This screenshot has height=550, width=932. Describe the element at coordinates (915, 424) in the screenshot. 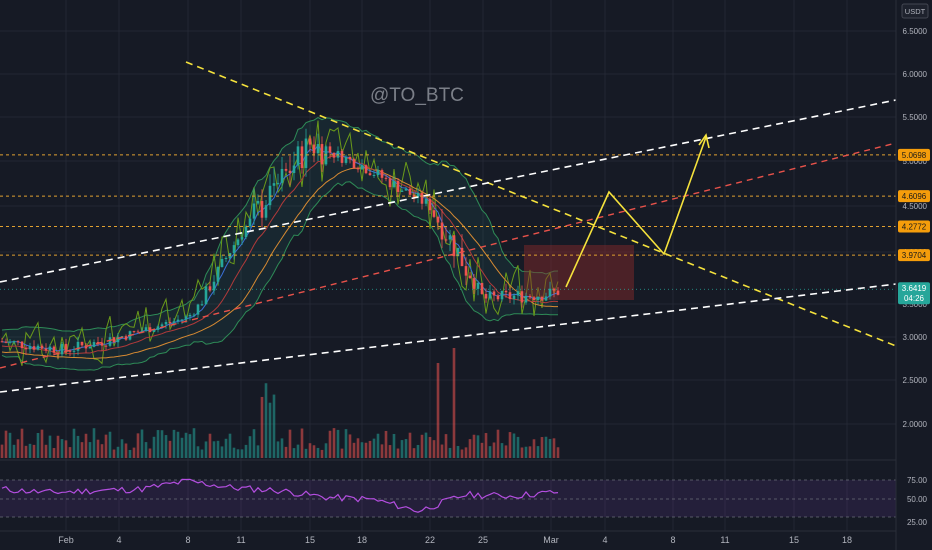

I see `price-tick-label: 2.0000` at that location.